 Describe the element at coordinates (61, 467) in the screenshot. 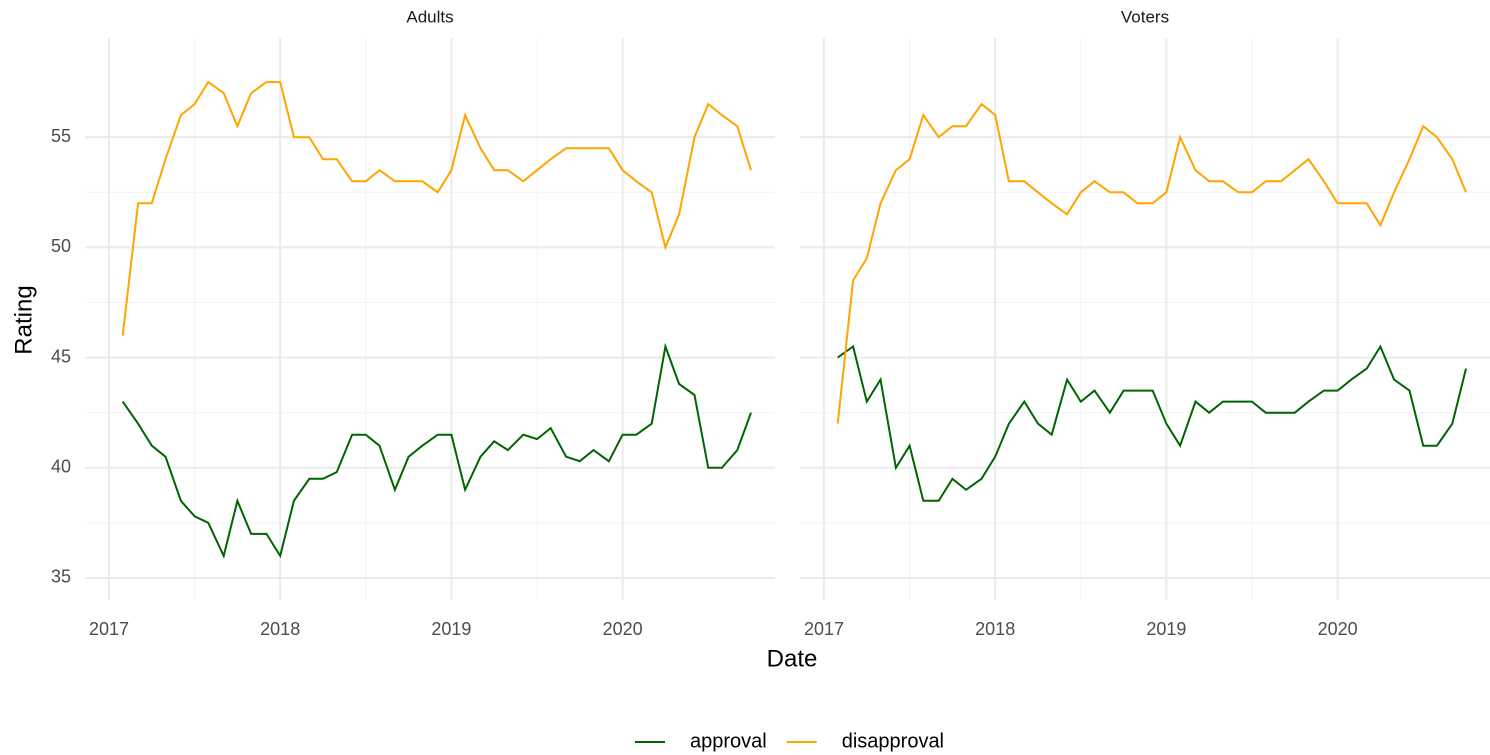

I see `y-tick-label: 40` at that location.